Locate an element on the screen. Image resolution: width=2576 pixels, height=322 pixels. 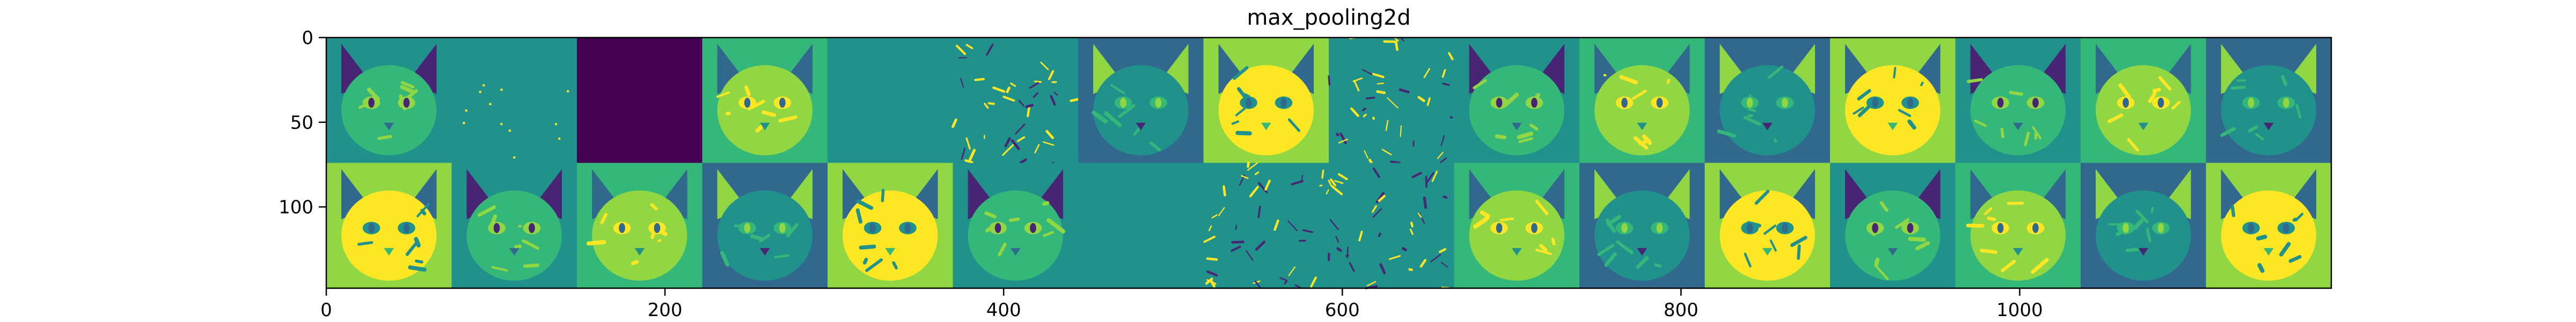
y-tick-label: 0 is located at coordinates (307, 38).